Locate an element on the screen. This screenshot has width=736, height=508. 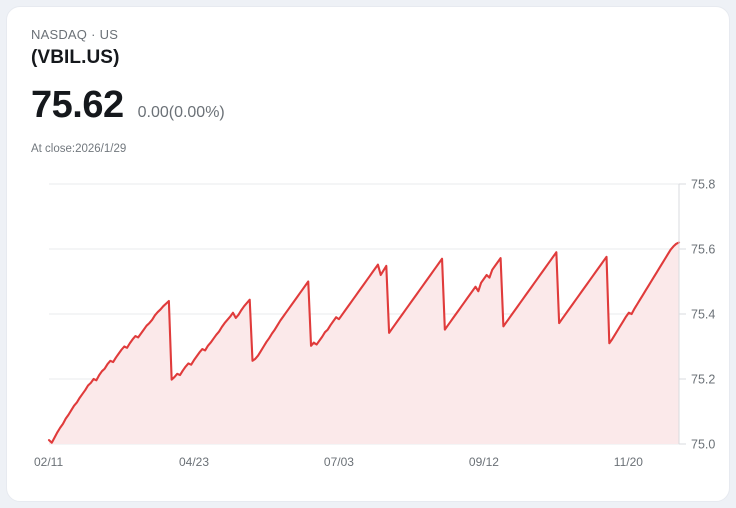
last-price: 75.62 is located at coordinates (77, 105).